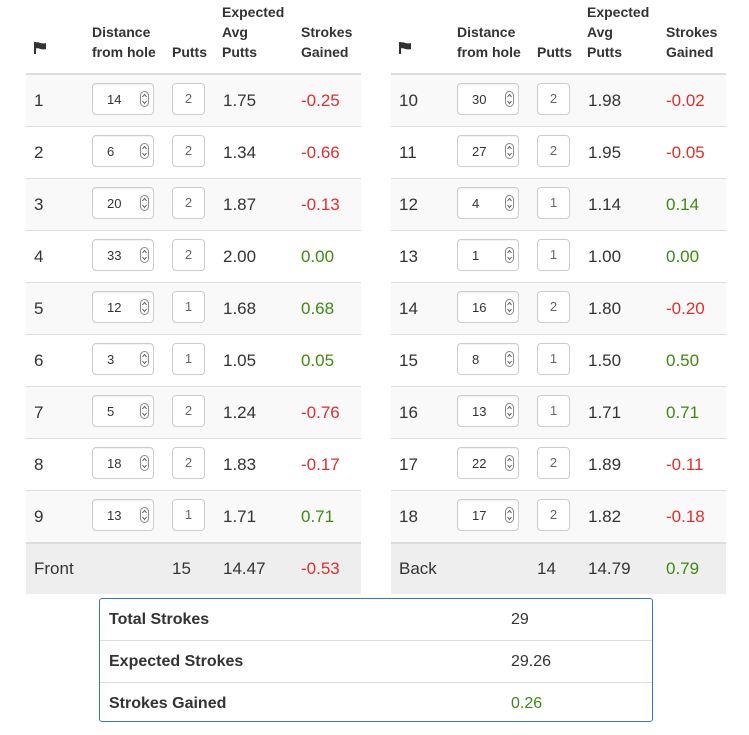 Image resolution: width=749 pixels, height=735 pixels. I want to click on distance-input: 27, so click(488, 151).